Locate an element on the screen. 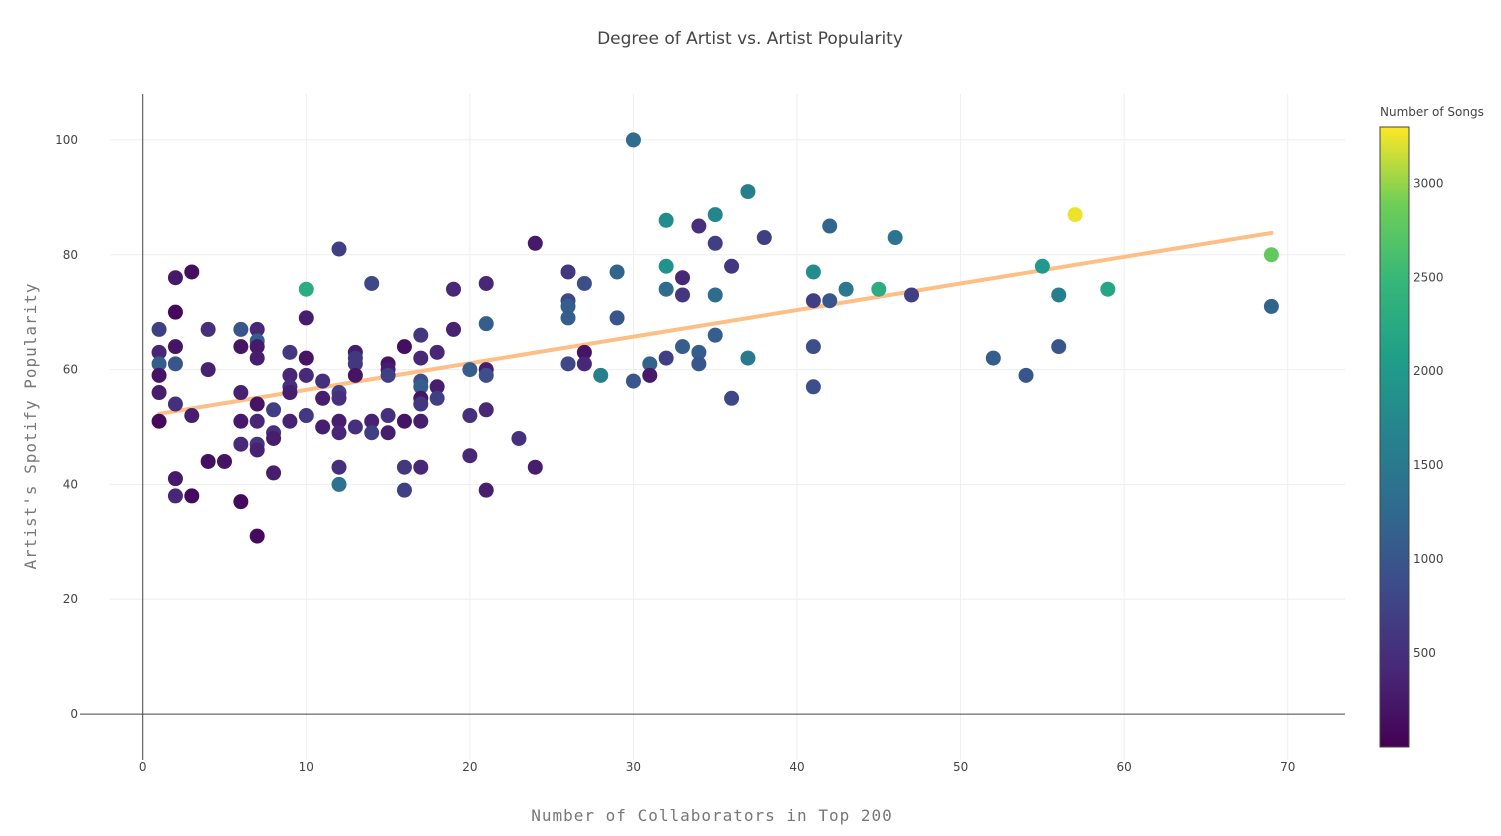  colorbar-tick-label: 3000 is located at coordinates (1428, 183).